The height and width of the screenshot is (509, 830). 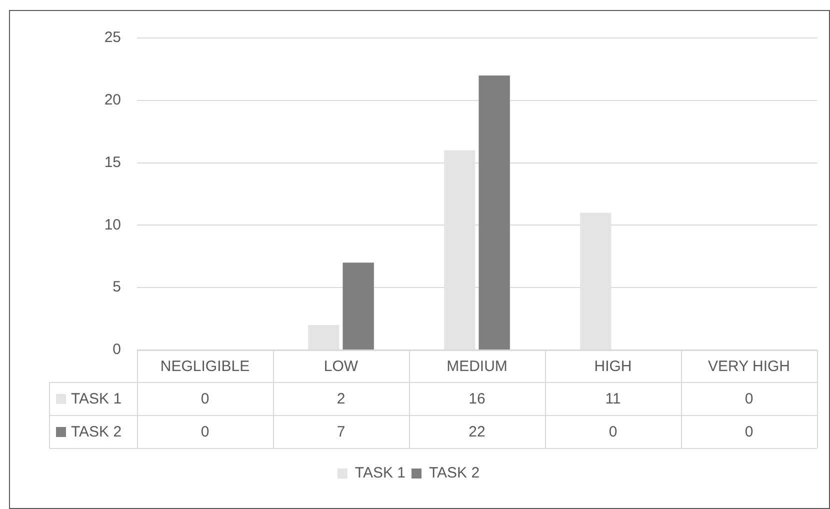 What do you see at coordinates (116, 349) in the screenshot?
I see `y-tick-label: 0` at bounding box center [116, 349].